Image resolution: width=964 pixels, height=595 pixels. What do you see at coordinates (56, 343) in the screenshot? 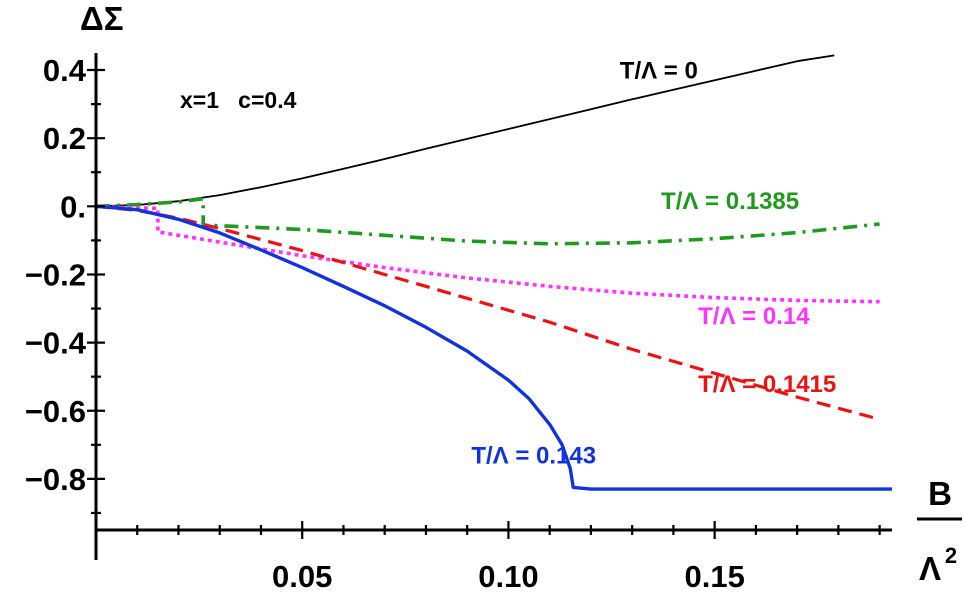
I see `y-tick-label: −0.4` at bounding box center [56, 343].